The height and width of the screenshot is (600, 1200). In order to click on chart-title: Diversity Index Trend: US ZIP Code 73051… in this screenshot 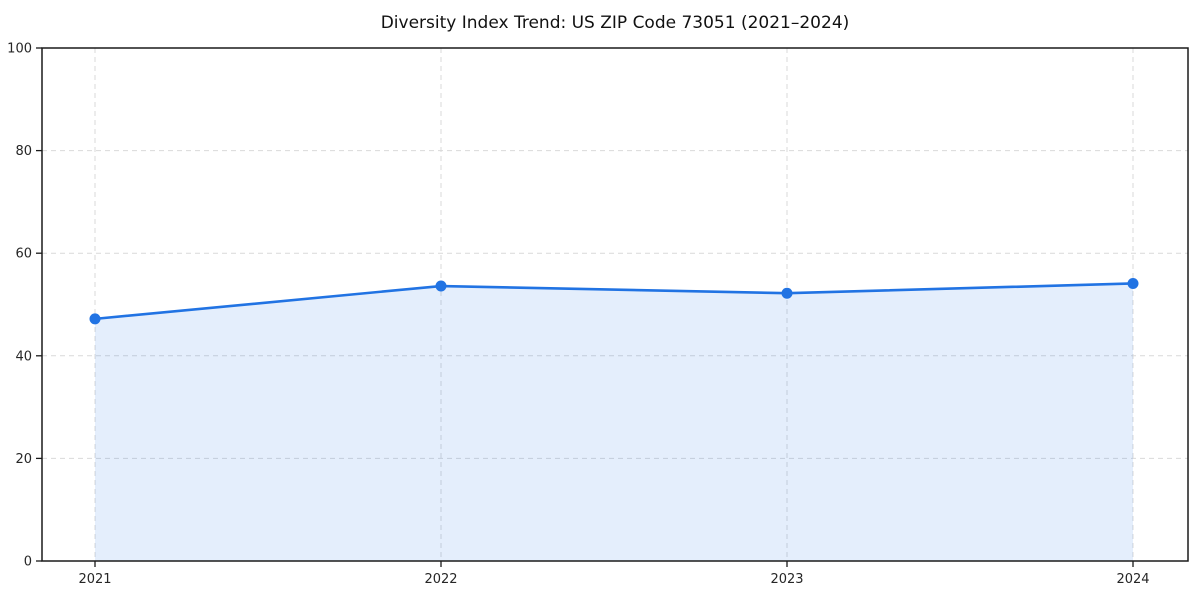, I will do `click(615, 23)`.